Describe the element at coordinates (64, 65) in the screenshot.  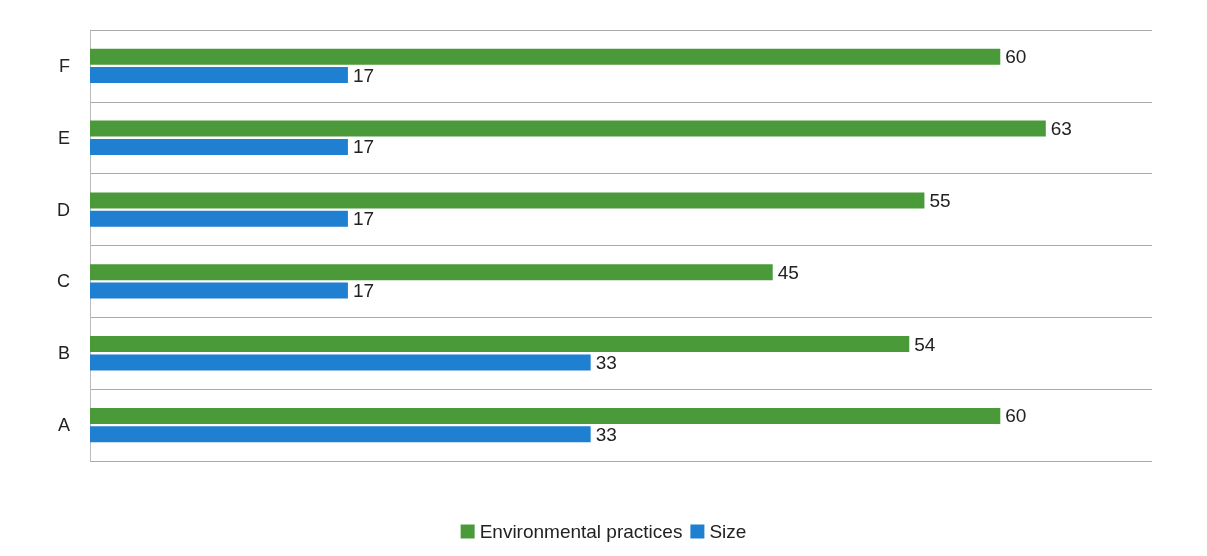
I see `y-tick-label: F` at that location.